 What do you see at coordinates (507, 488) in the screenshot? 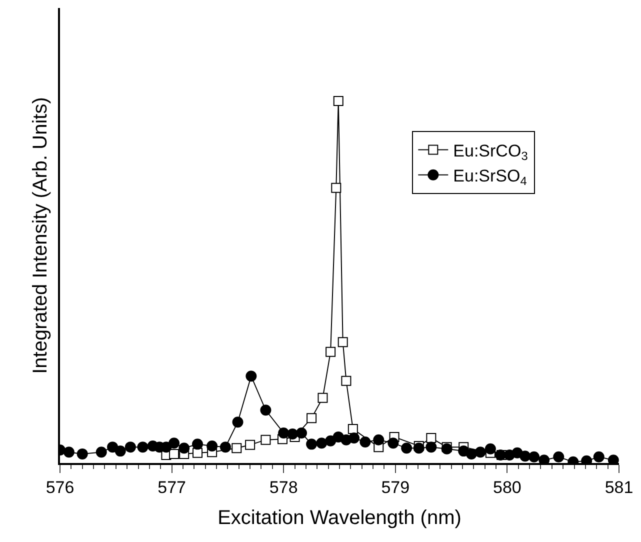
I see `x-tick-label: 580` at bounding box center [507, 488].